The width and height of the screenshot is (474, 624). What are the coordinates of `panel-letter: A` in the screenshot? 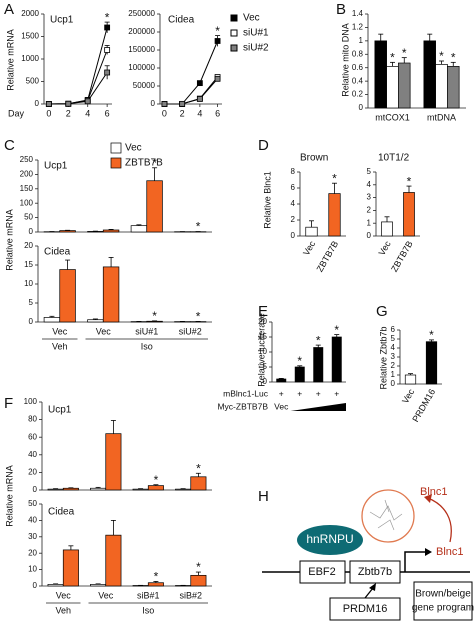 It's located at (9, 9).